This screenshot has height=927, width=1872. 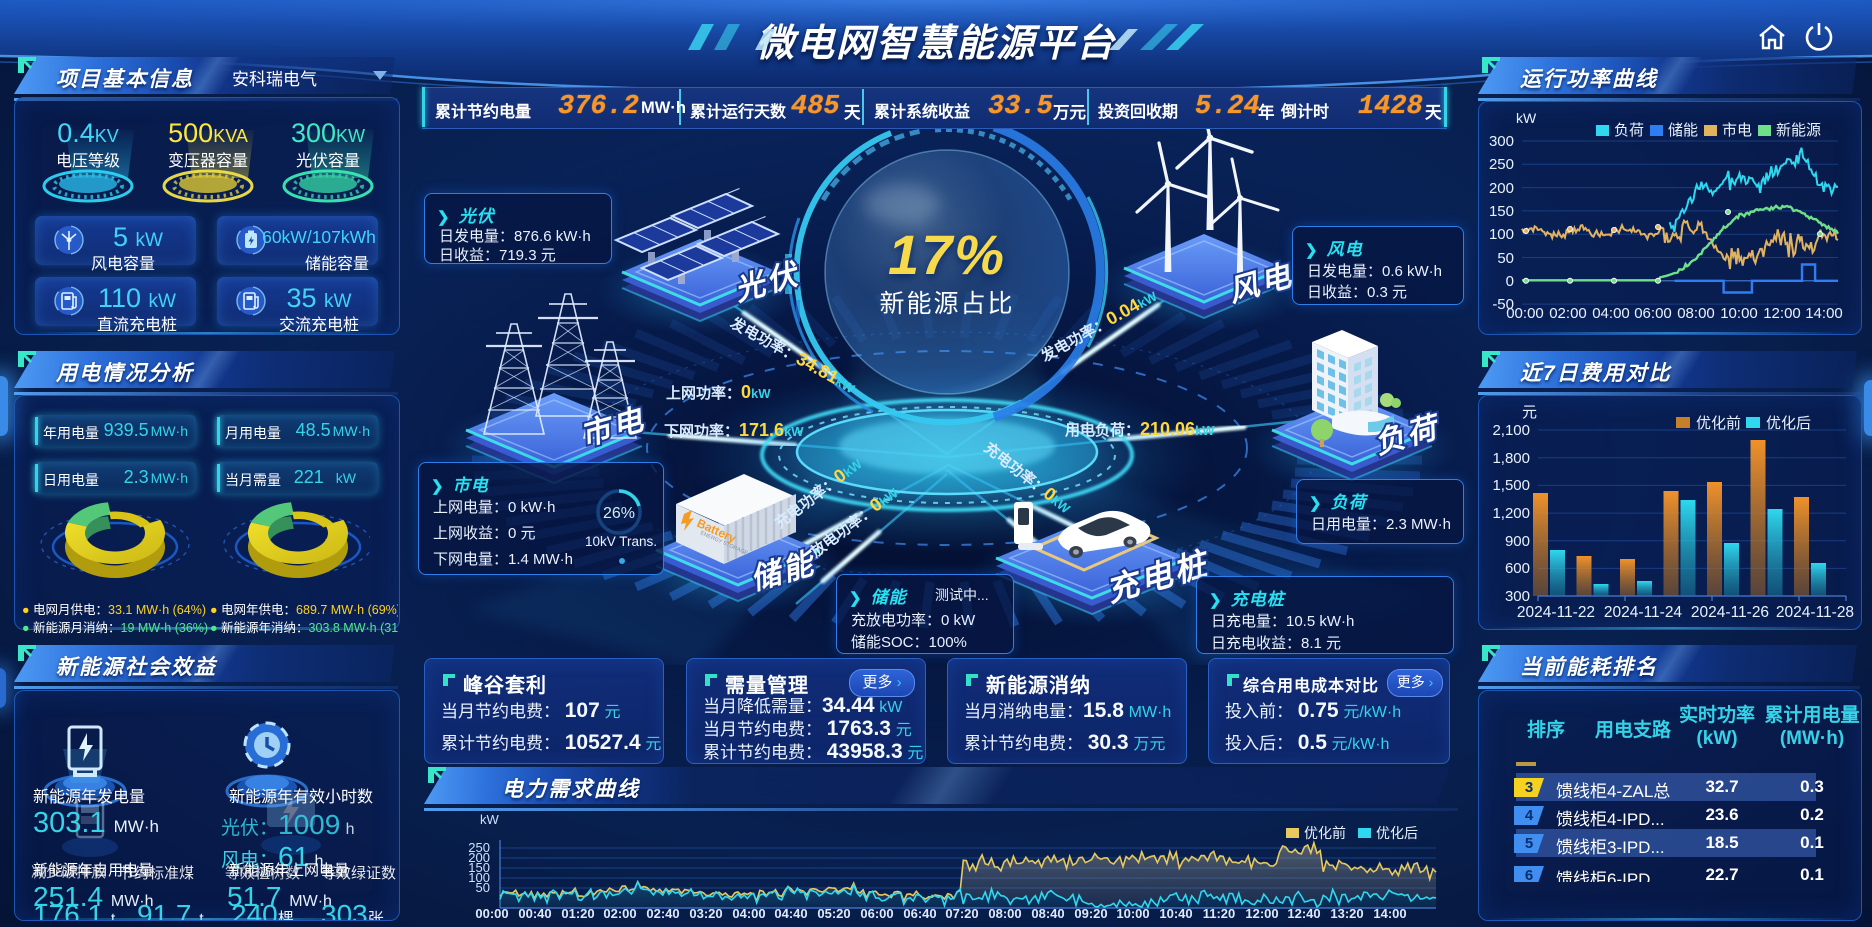 I want to click on svg-text: 2,100, so click(x=1511, y=430).